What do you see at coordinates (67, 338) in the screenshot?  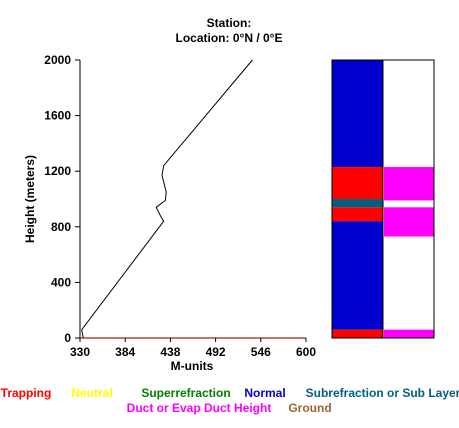 I see `y-tick-label: 0` at bounding box center [67, 338].